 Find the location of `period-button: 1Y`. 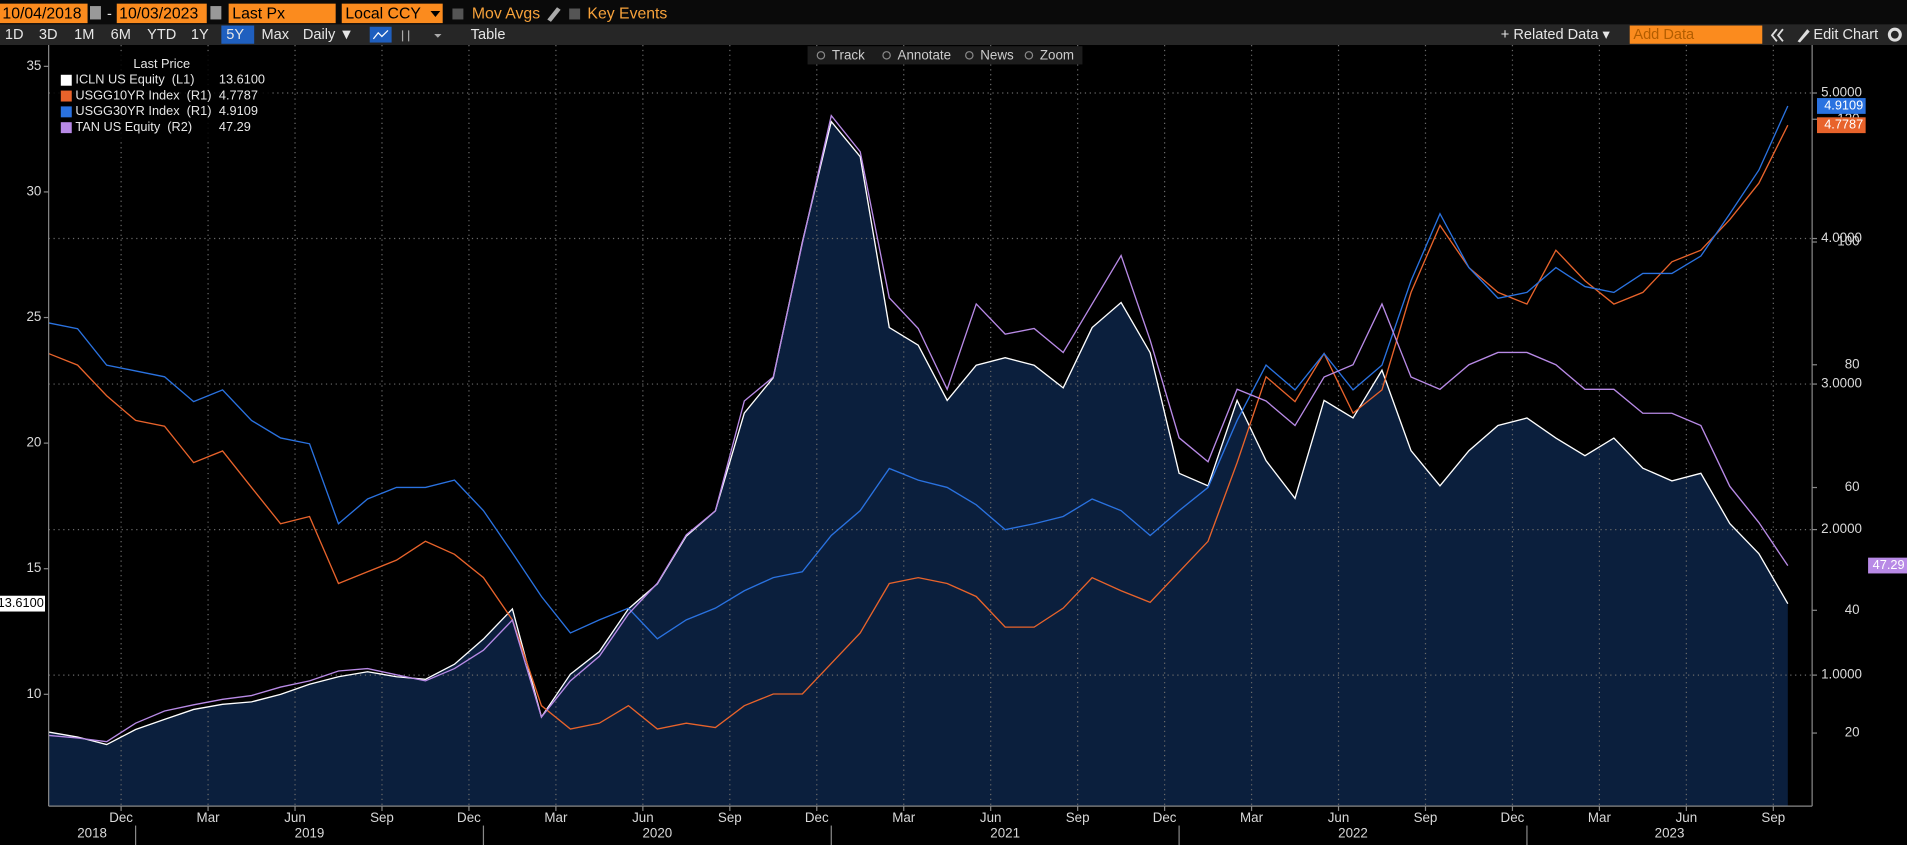

period-button: 1Y is located at coordinates (200, 35).